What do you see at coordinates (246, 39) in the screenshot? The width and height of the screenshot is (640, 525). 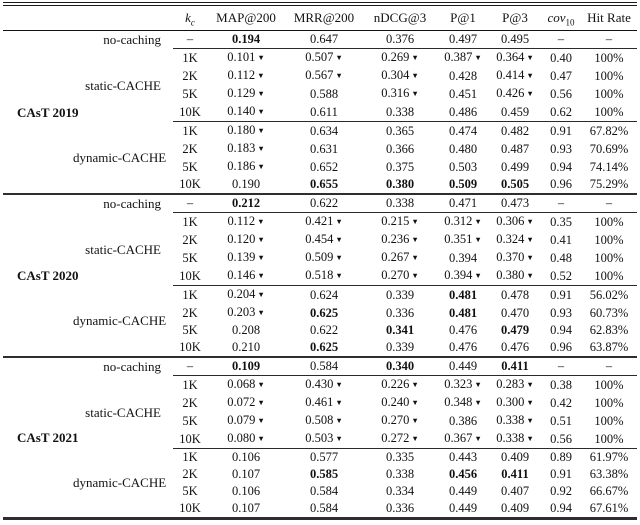 I see `metric-value: 0.194` at bounding box center [246, 39].